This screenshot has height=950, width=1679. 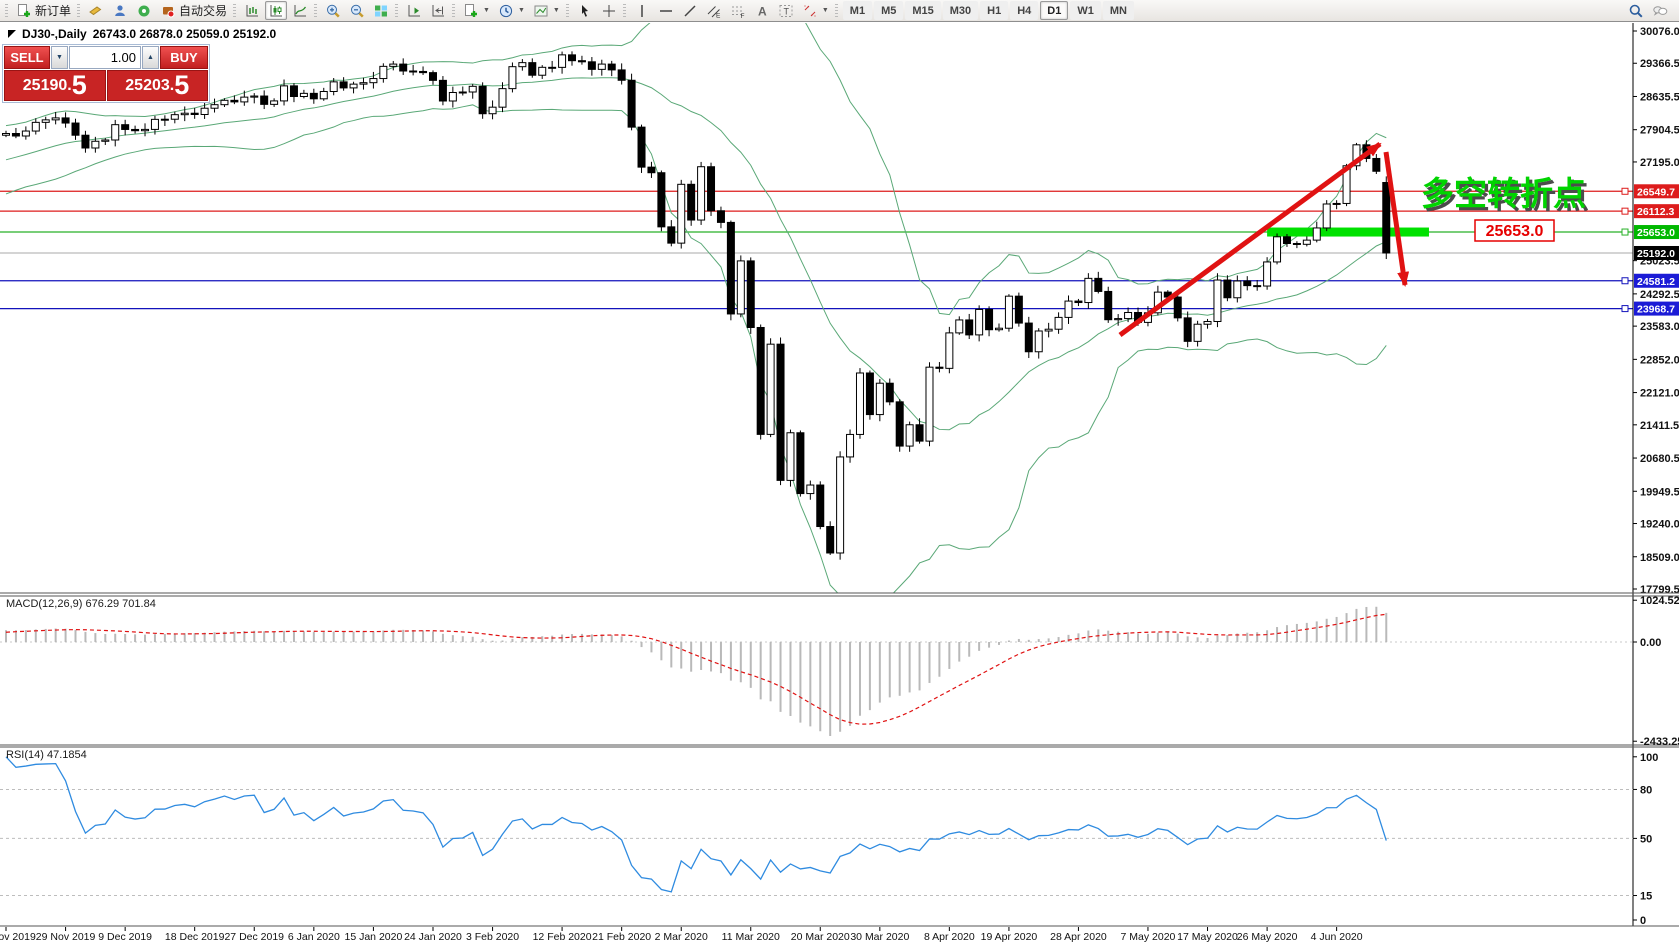 What do you see at coordinates (1078, 937) in the screenshot?
I see `date-tick-label: 28 Apr 2020` at bounding box center [1078, 937].